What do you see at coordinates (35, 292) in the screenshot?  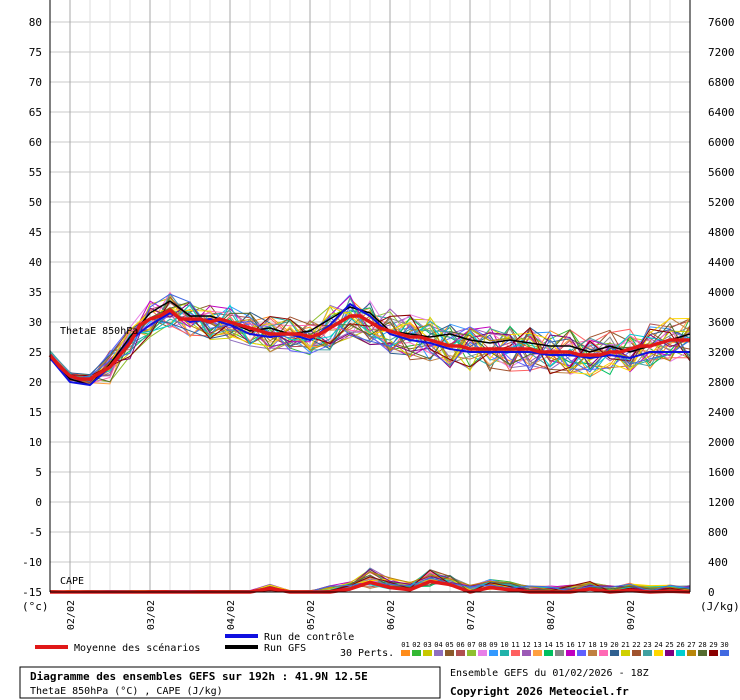 I see `left-tick-label: 35` at bounding box center [35, 292].